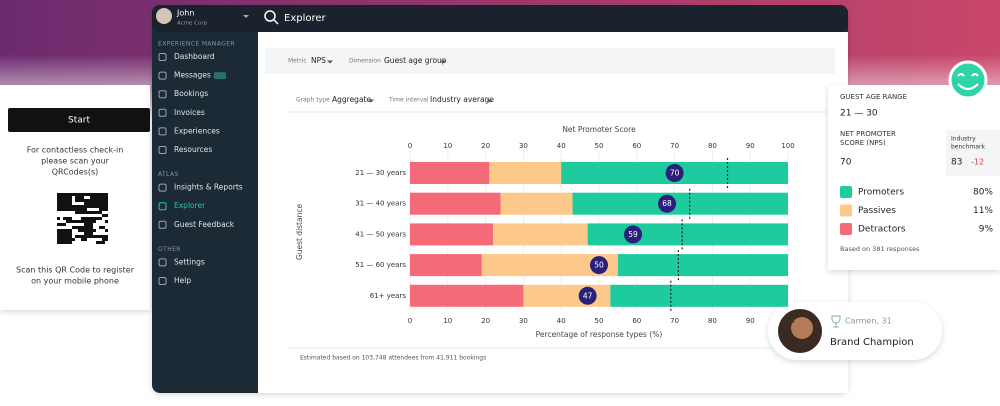  Describe the element at coordinates (447, 321) in the screenshot. I see `x-tick-label: 10` at that location.